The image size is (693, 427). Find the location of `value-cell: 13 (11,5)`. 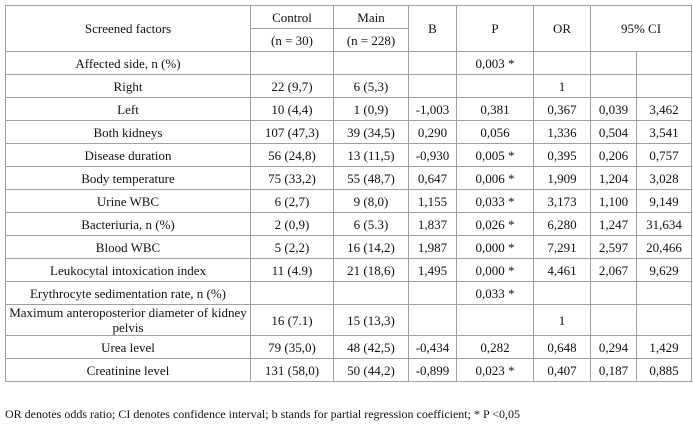

value-cell: 13 (11,5) is located at coordinates (371, 155).